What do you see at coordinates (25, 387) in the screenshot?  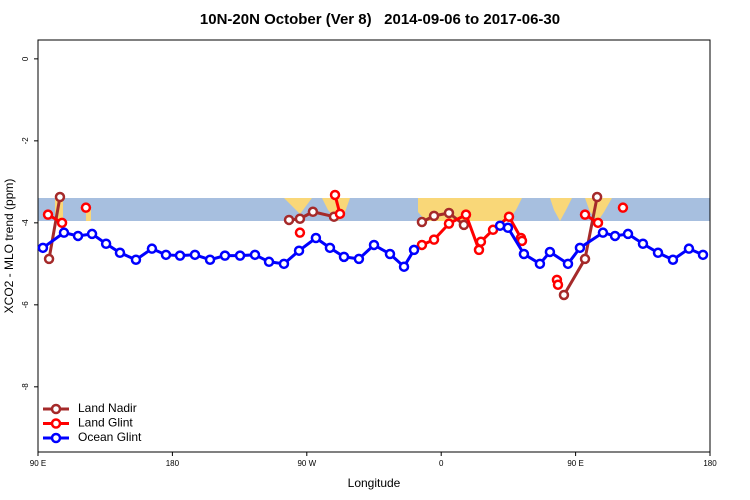 I see `y-tick-label: -8` at bounding box center [25, 387].